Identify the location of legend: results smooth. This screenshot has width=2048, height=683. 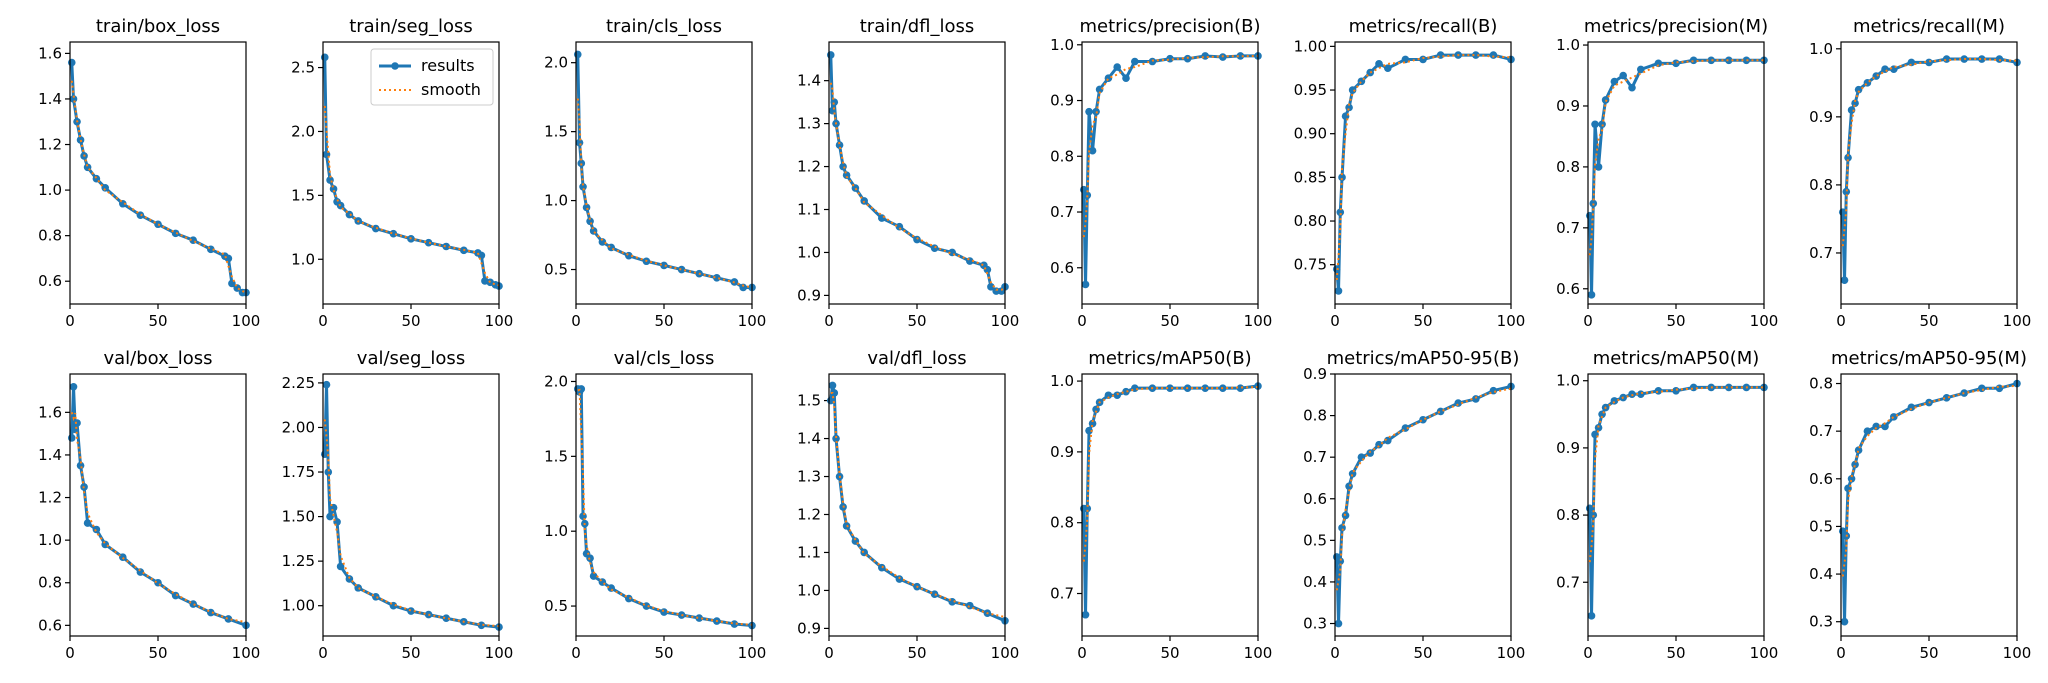
(432, 77).